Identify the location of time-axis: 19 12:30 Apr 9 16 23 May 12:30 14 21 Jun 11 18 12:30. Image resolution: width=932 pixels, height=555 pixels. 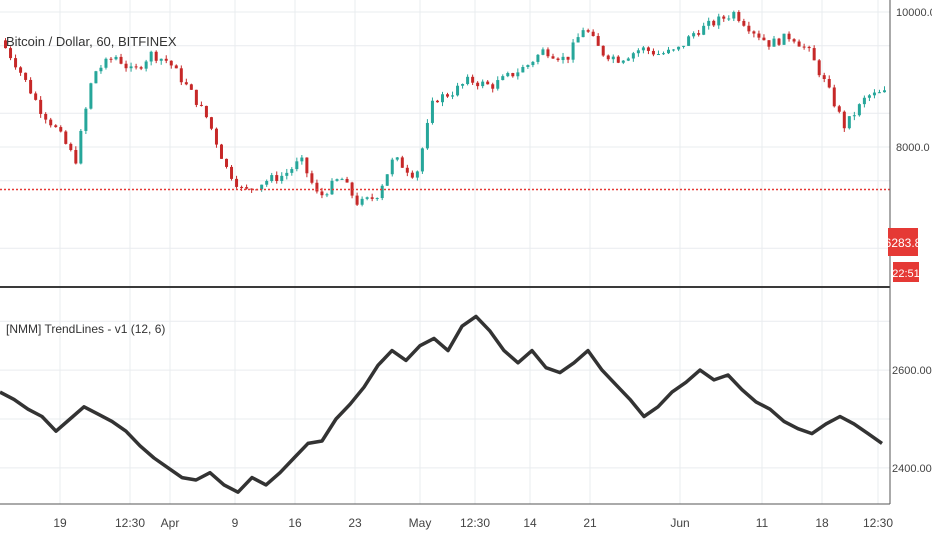
(473, 523).